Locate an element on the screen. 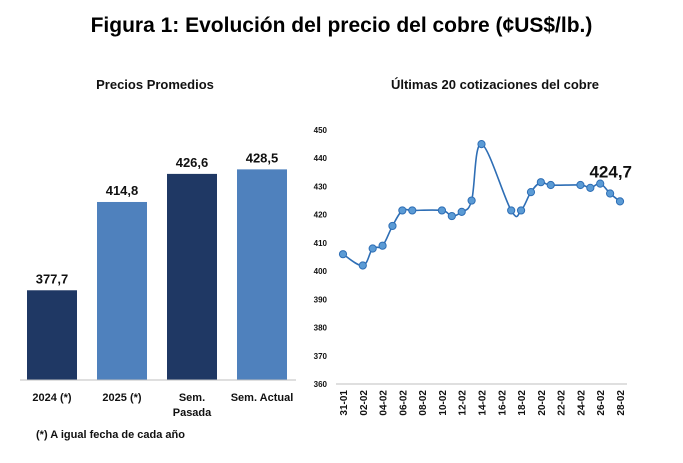 The width and height of the screenshot is (683, 463). y-tick-label: 420 is located at coordinates (321, 215).